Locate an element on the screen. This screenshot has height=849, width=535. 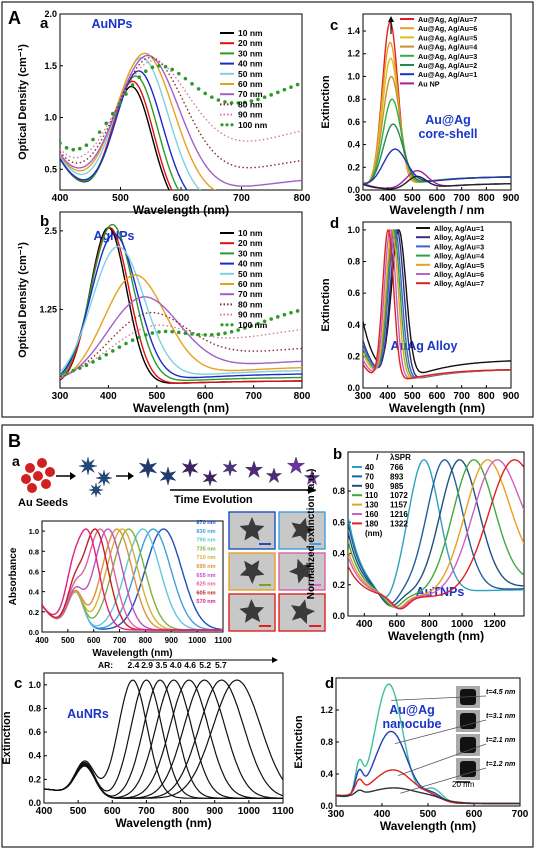
tem-particle is located at coordinates (301, 571).